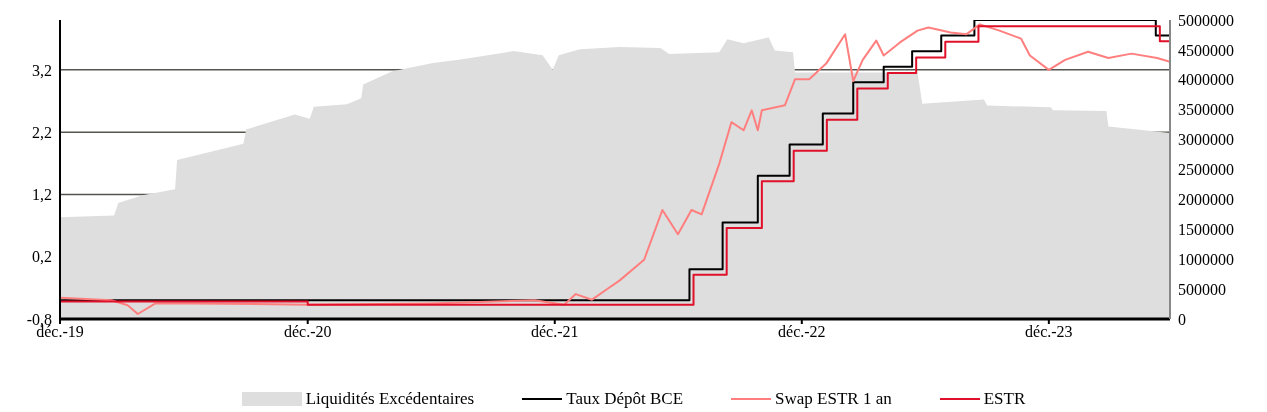 The width and height of the screenshot is (1267, 412). Describe the element at coordinates (1049, 332) in the screenshot. I see `x-tick-label: déc.-23` at that location.